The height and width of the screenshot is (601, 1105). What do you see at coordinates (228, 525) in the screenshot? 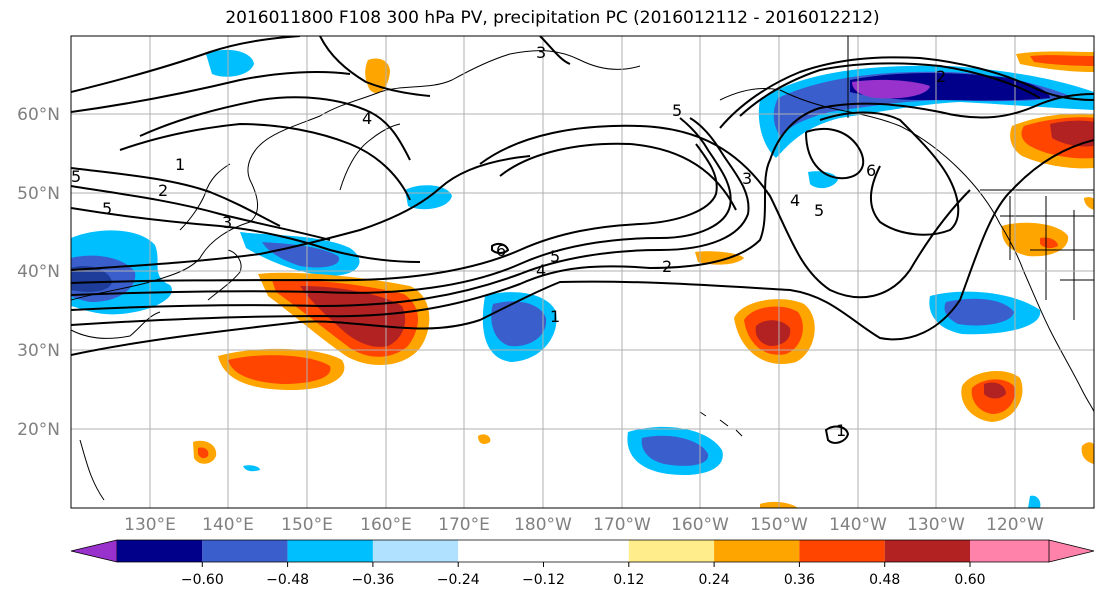
I see `lon-label: 140°E` at bounding box center [228, 525].